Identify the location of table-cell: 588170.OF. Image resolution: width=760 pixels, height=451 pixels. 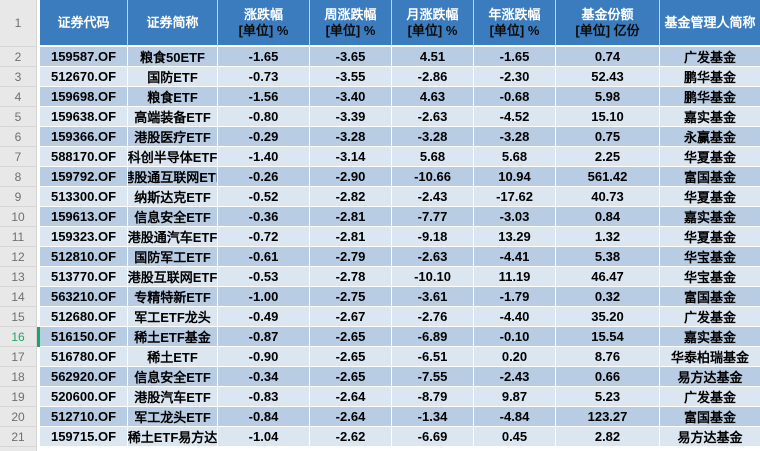
(84, 157).